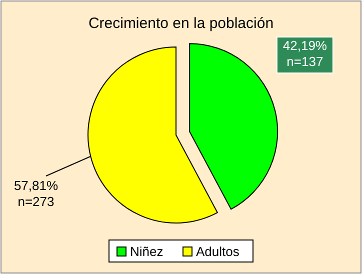 This screenshot has width=363, height=275. Describe the element at coordinates (305, 53) in the screenshot. I see `data-label: 42,19% n=137` at that location.